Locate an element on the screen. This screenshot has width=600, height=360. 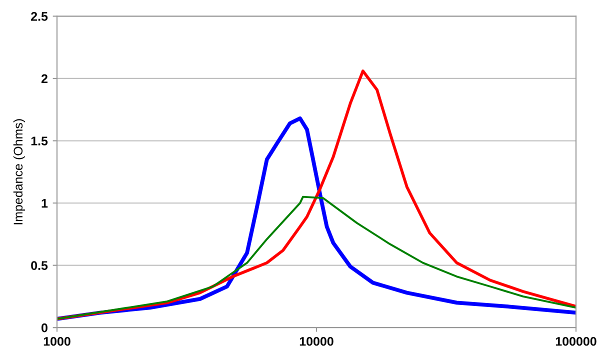
y-tick-label: 0.5 is located at coordinates (39, 265).